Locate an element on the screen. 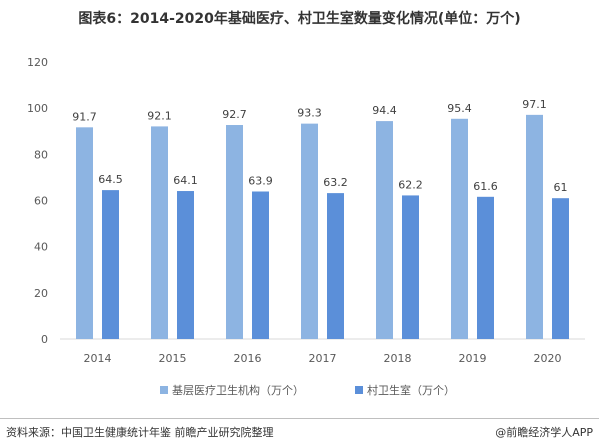  footer-divider is located at coordinates (299, 418).